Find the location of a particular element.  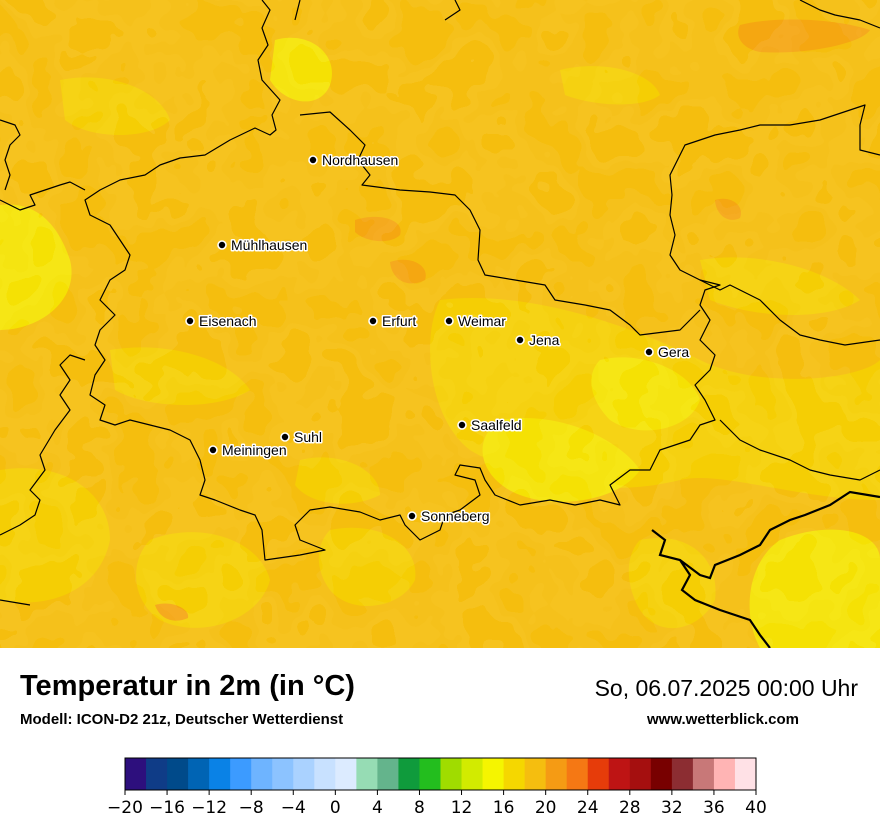

colorbar-tick-label: −4 is located at coordinates (293, 808).